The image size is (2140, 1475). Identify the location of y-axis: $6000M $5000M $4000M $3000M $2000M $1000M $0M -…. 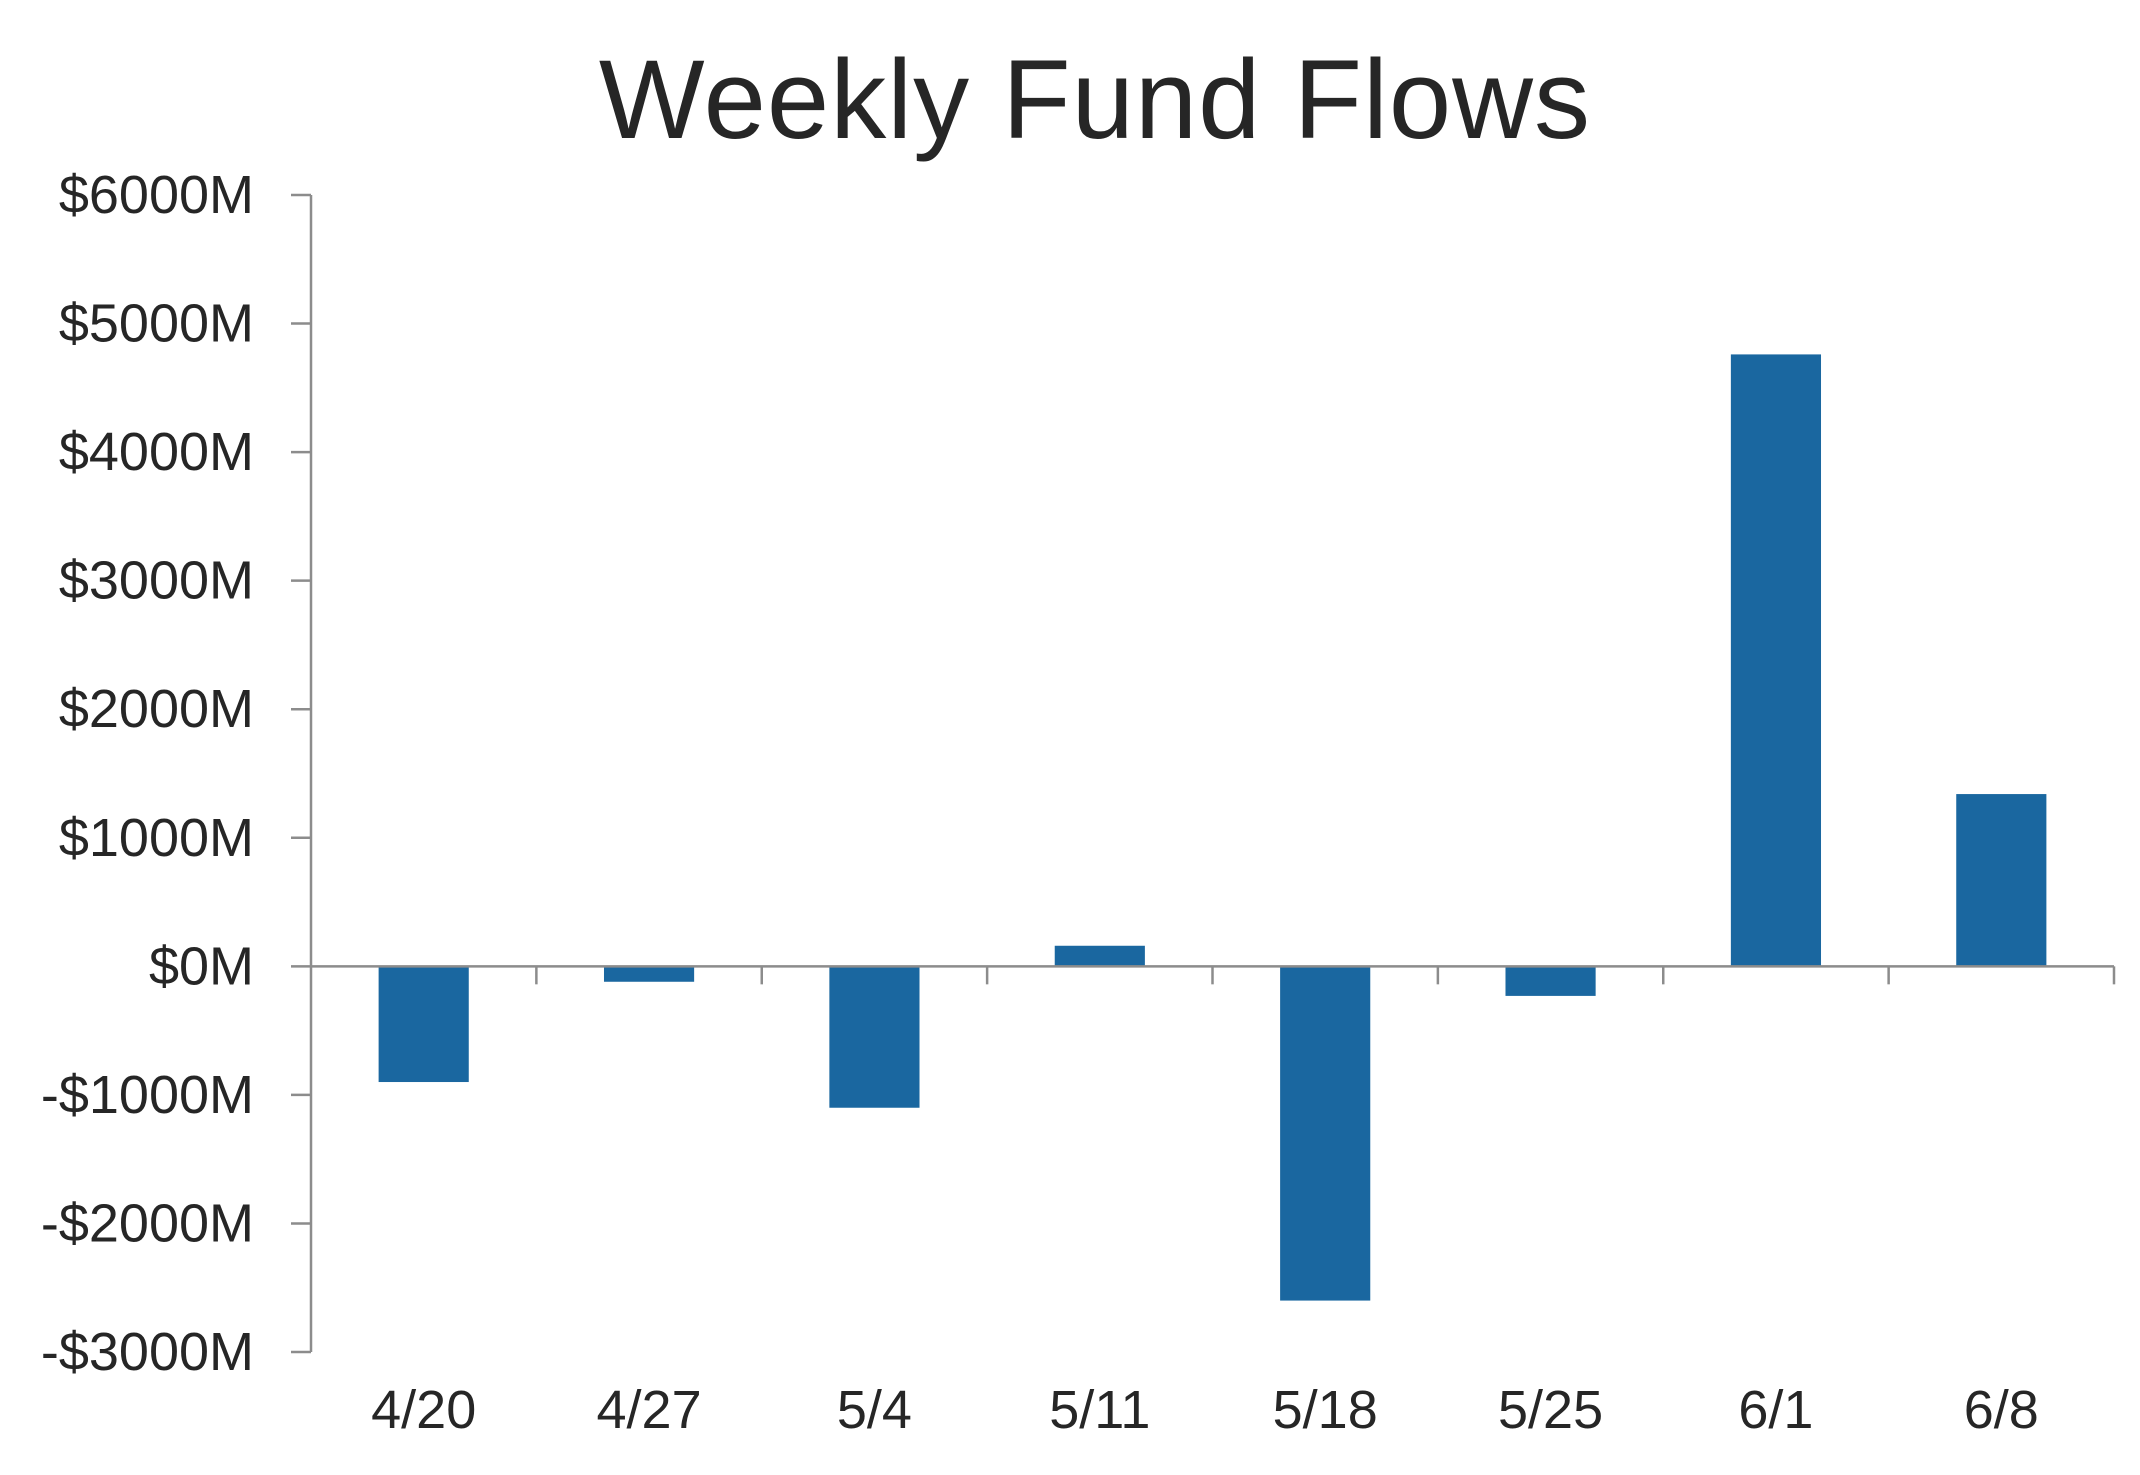
(177, 773).